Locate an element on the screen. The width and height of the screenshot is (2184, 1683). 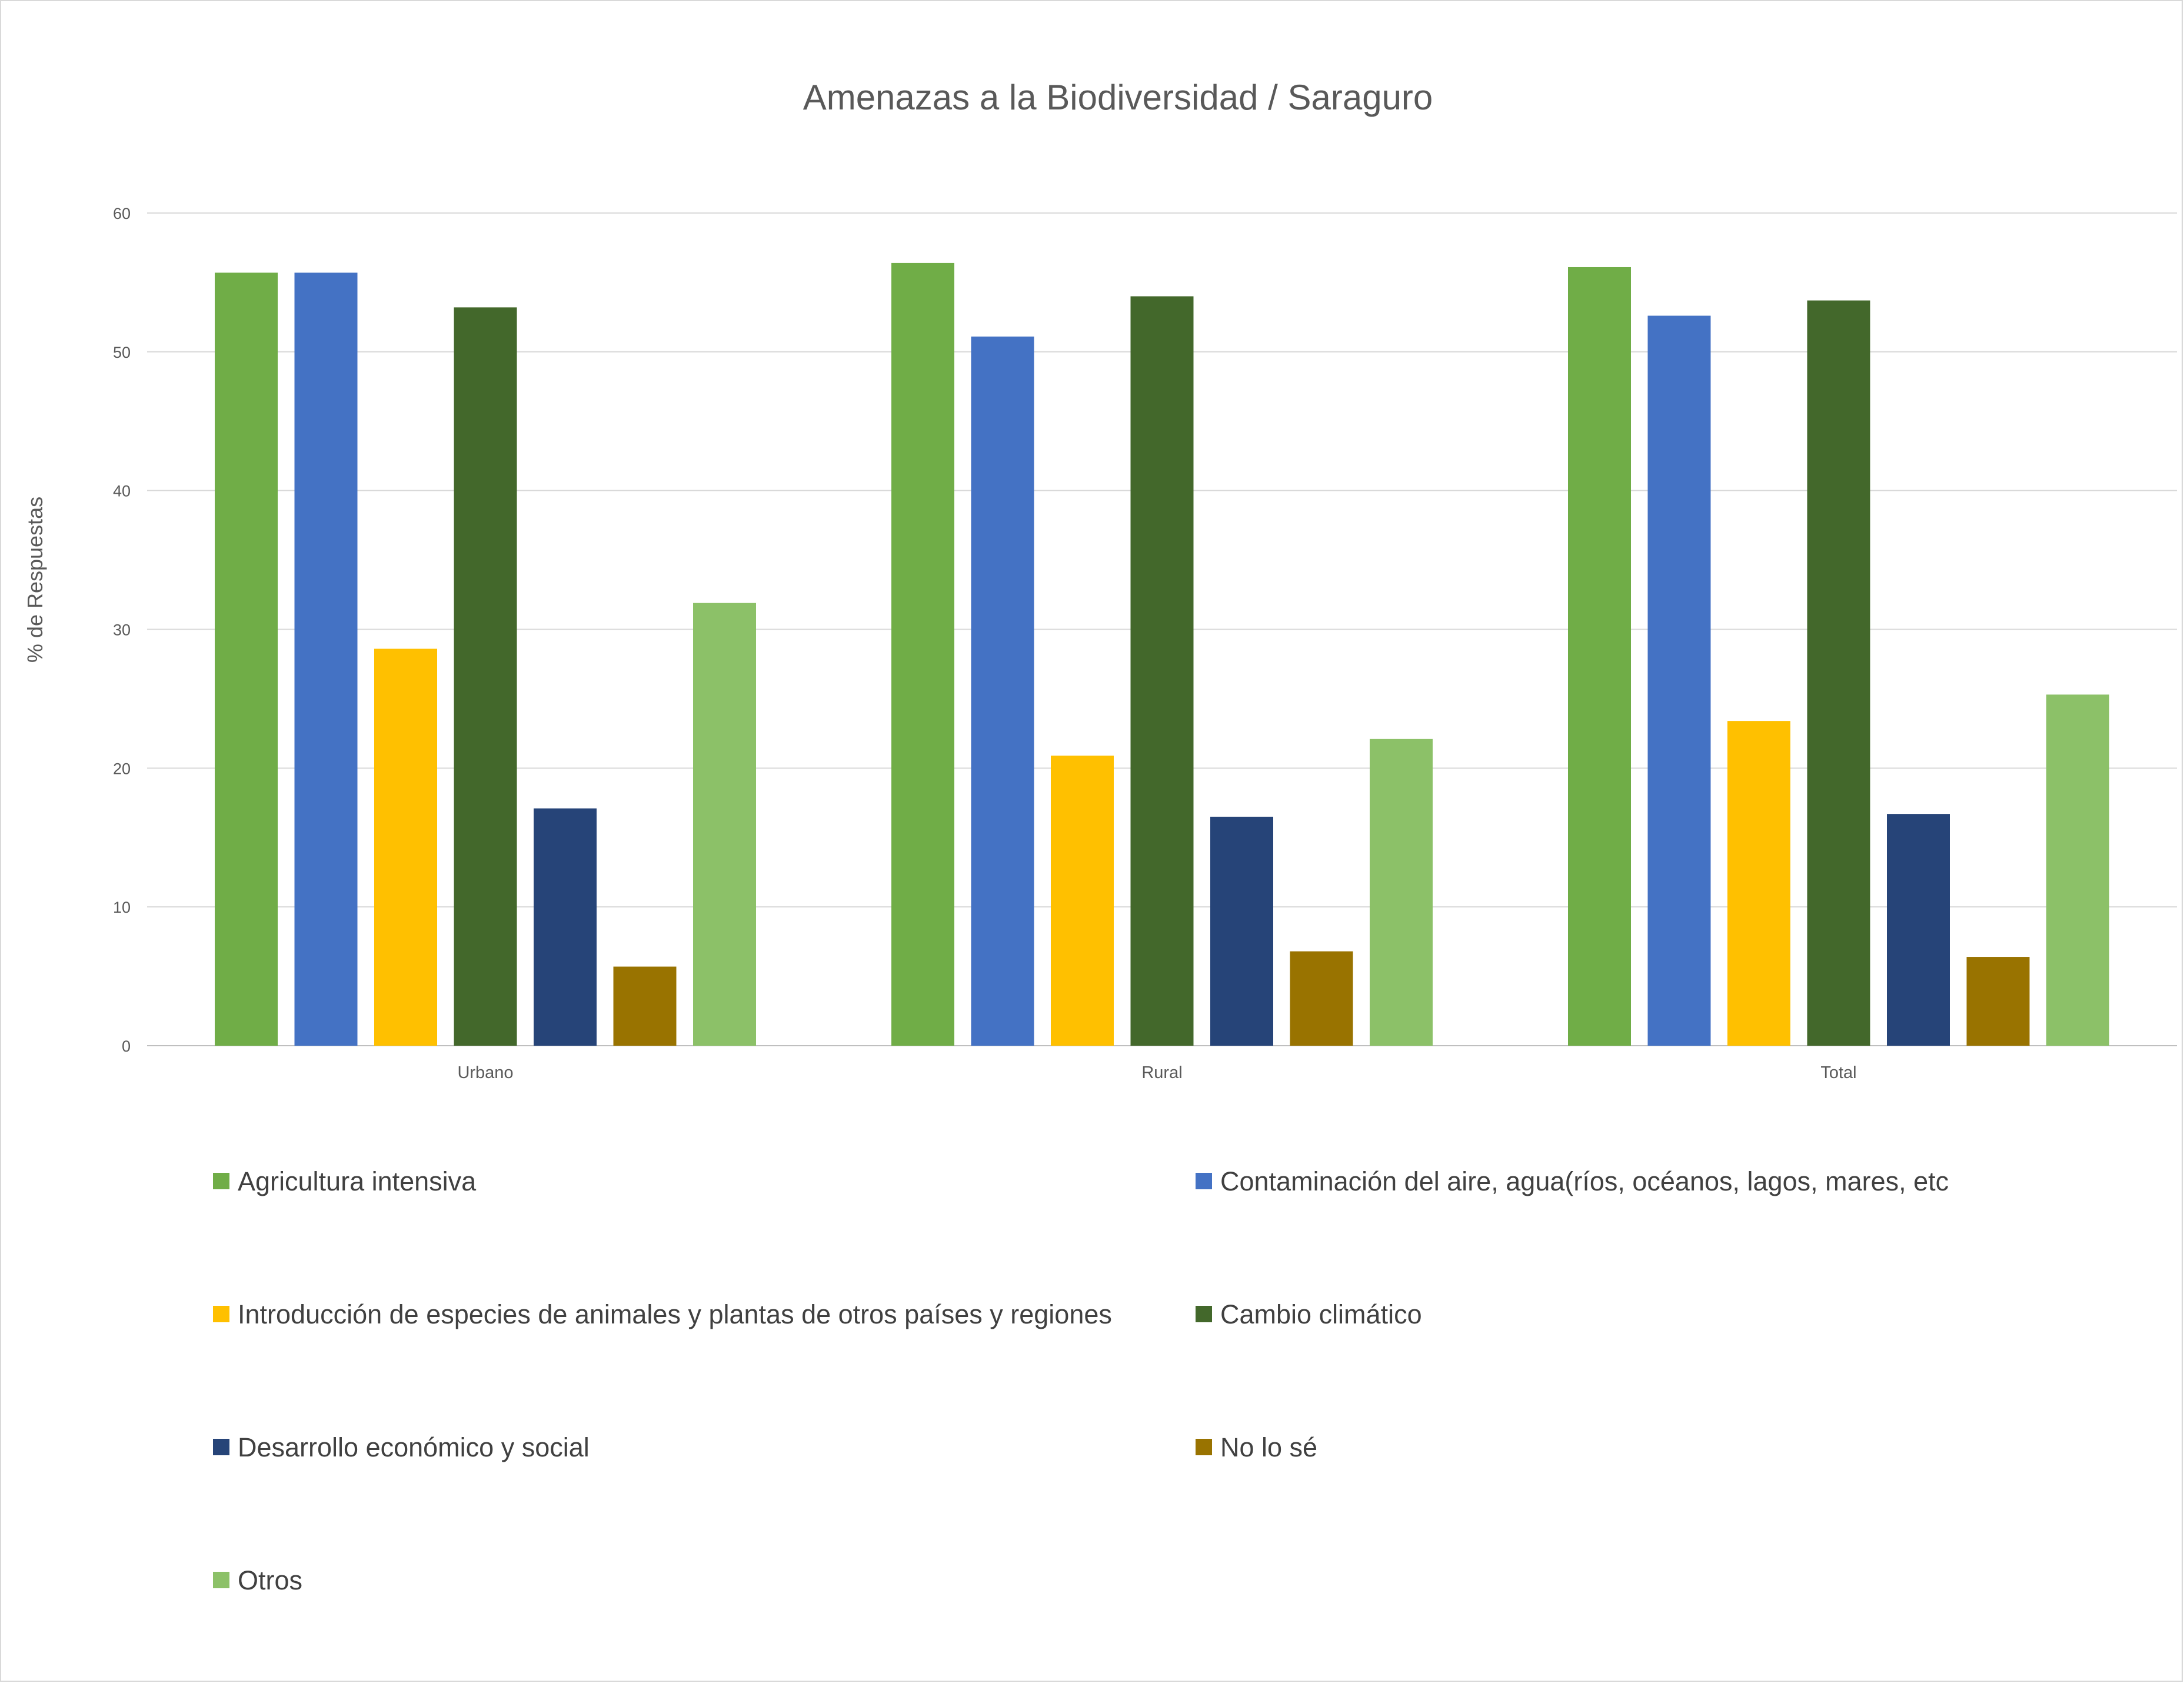
y-tick-label: 60 is located at coordinates (122, 213).